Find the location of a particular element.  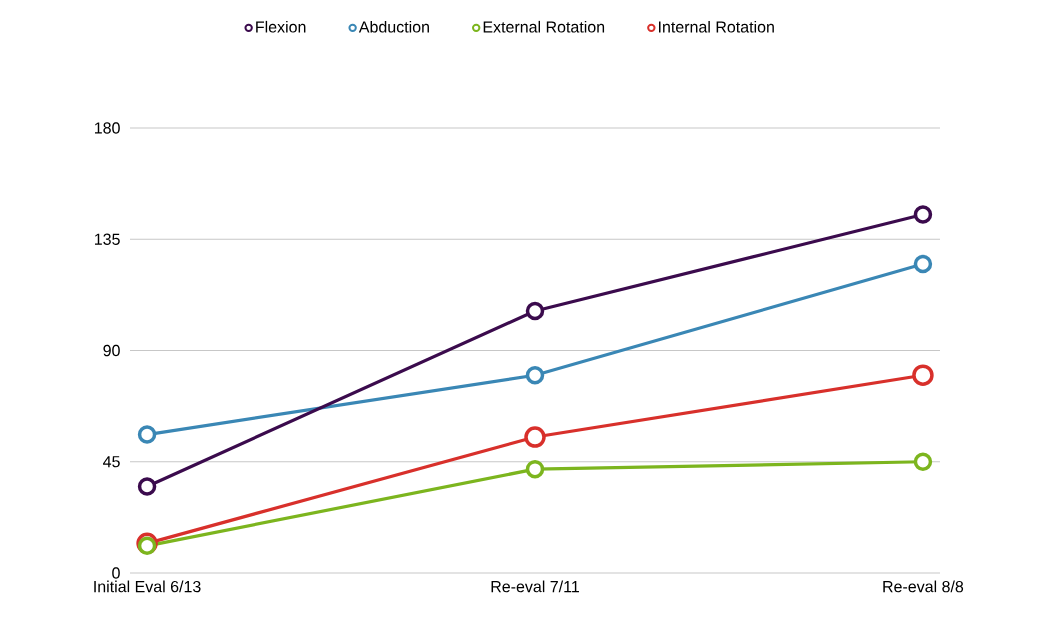

y-tick-label: 90 is located at coordinates (111, 350).